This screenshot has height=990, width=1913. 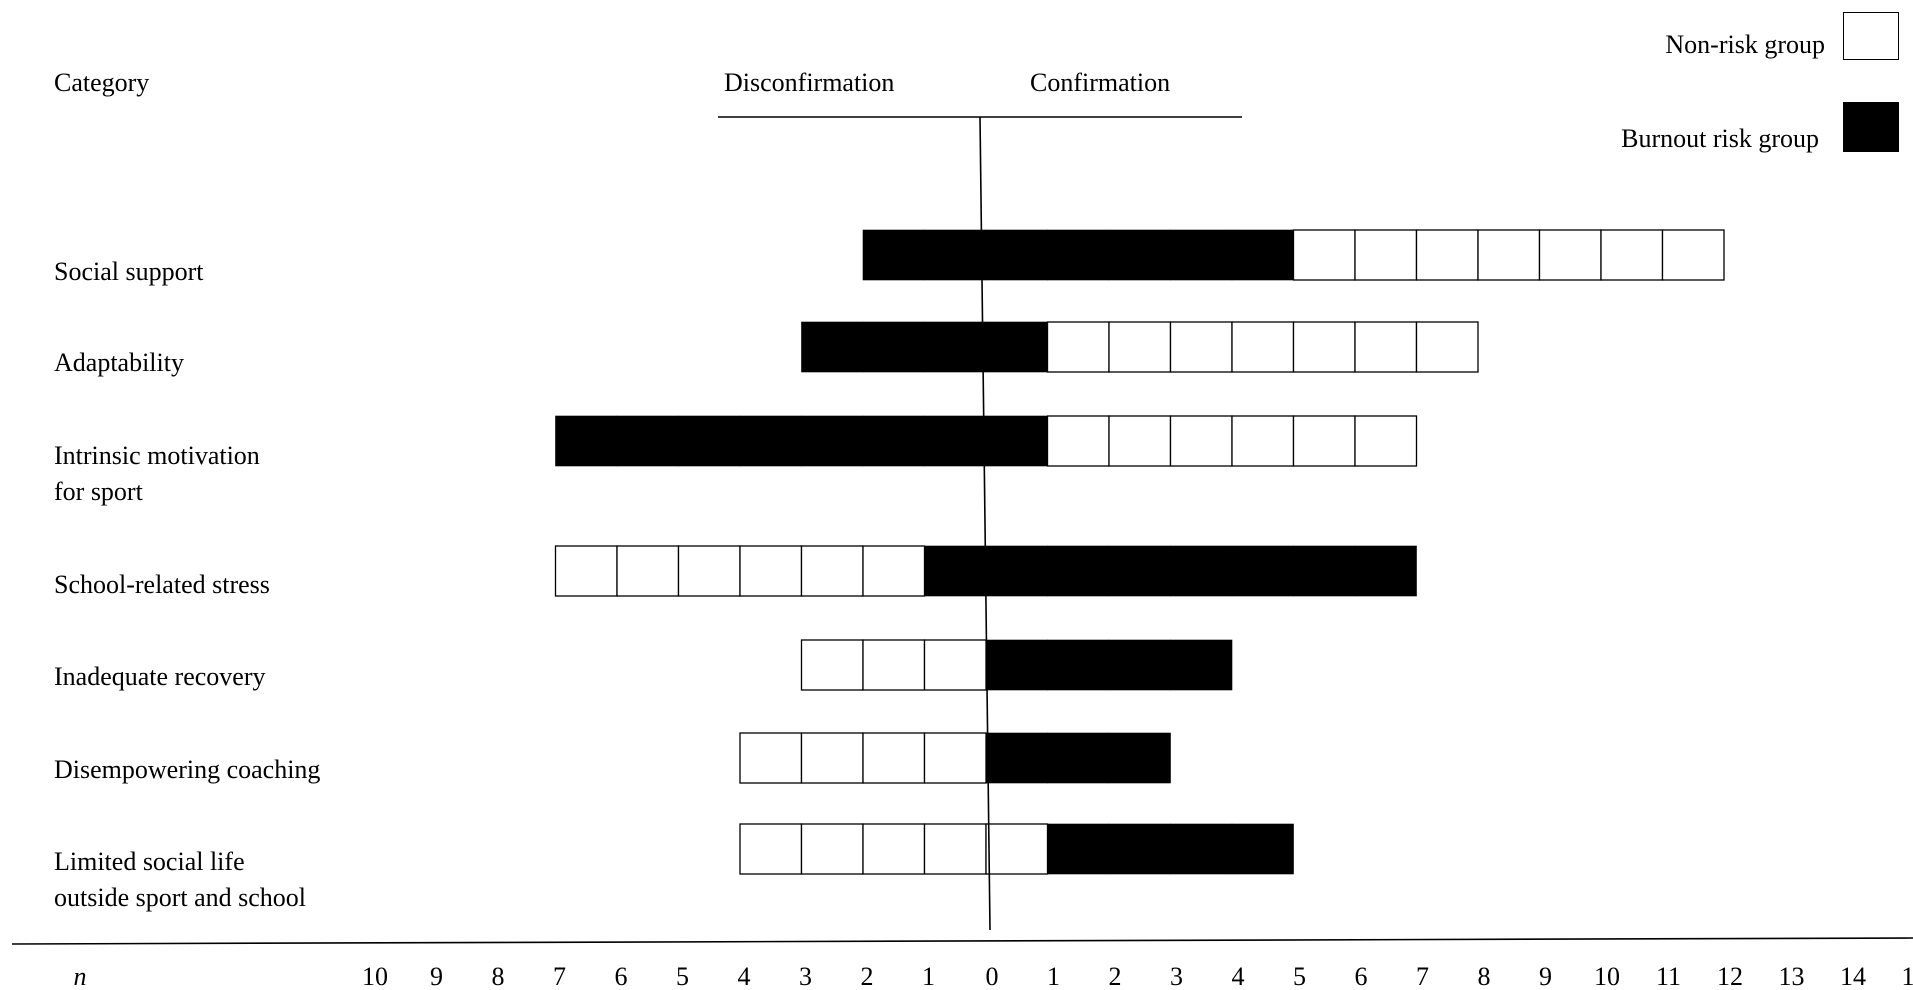 I want to click on confirmation-label: Confirmation, so click(x=1100, y=82).